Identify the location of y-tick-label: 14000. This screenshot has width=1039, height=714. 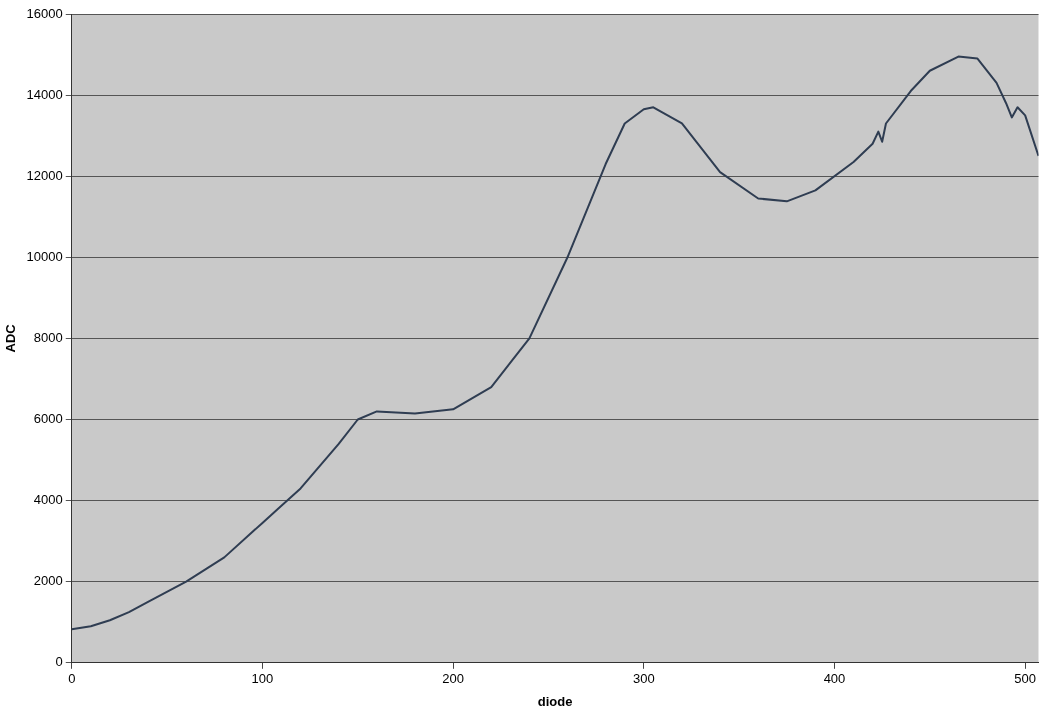
(44, 94).